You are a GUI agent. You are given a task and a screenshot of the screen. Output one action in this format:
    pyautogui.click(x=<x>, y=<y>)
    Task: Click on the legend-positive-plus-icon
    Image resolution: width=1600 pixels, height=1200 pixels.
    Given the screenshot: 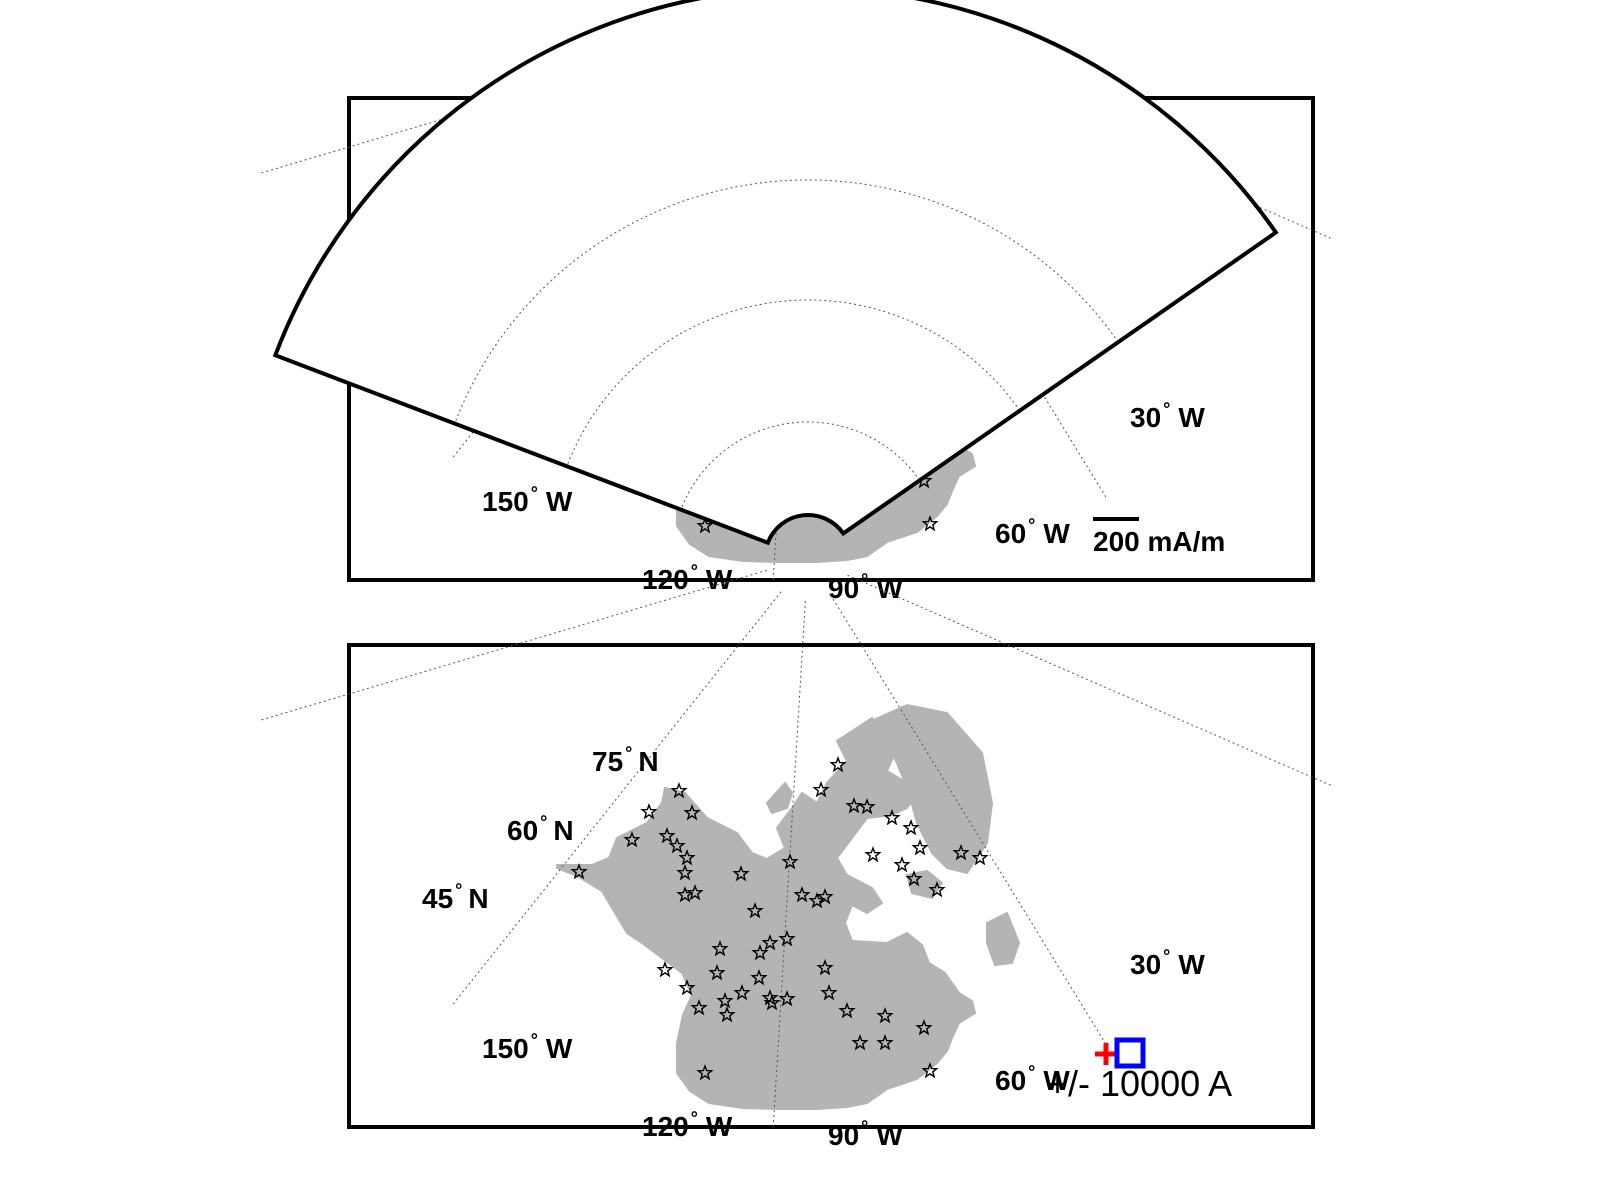 What is the action you would take?
    pyautogui.click(x=1106, y=1054)
    